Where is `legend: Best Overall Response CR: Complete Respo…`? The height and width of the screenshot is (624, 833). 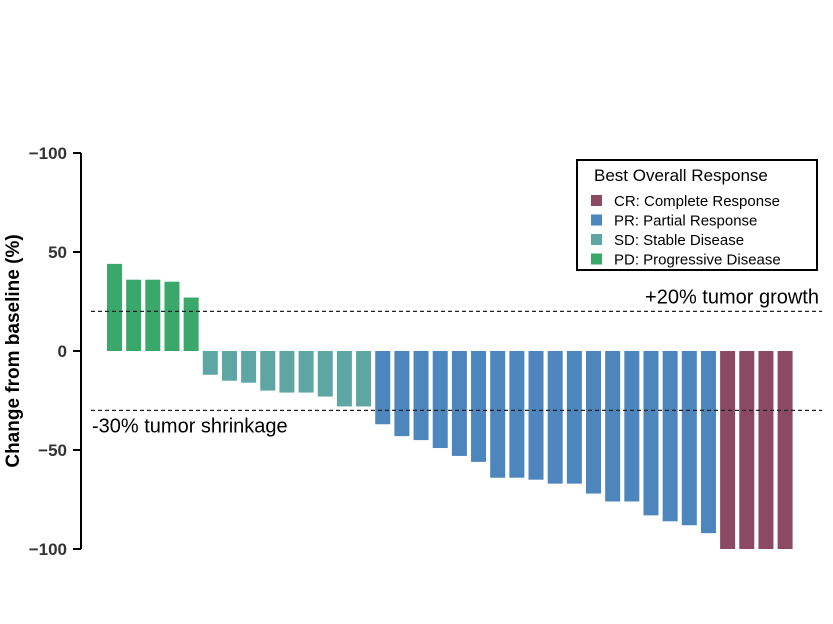 legend: Best Overall Response CR: Complete Respo… is located at coordinates (697, 215).